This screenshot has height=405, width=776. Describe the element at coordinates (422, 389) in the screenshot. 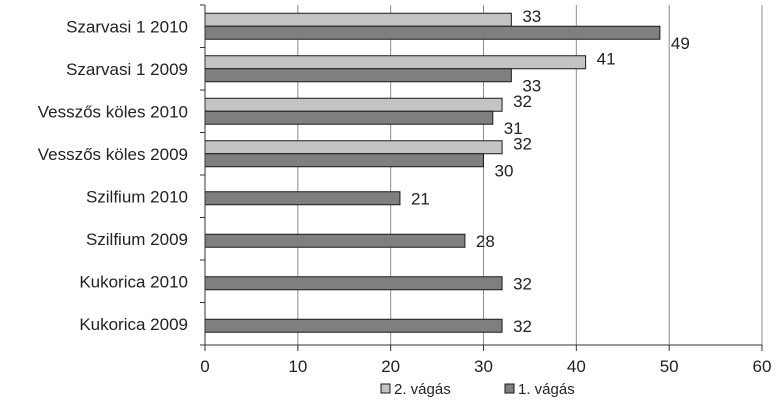

I see `legend-label: 2. vágás` at that location.